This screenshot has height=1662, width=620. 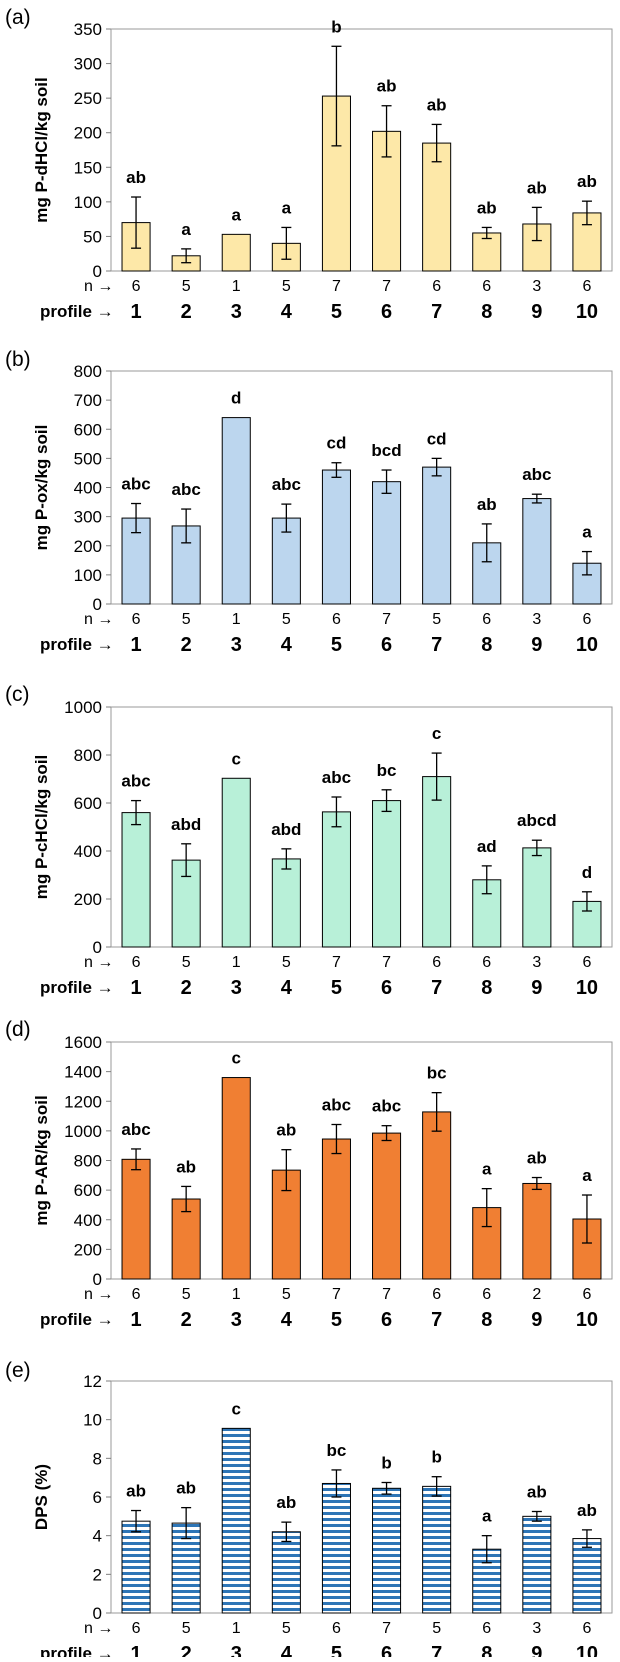 What do you see at coordinates (83, 1131) in the screenshot?
I see `y-tick-label: 1000` at bounding box center [83, 1131].